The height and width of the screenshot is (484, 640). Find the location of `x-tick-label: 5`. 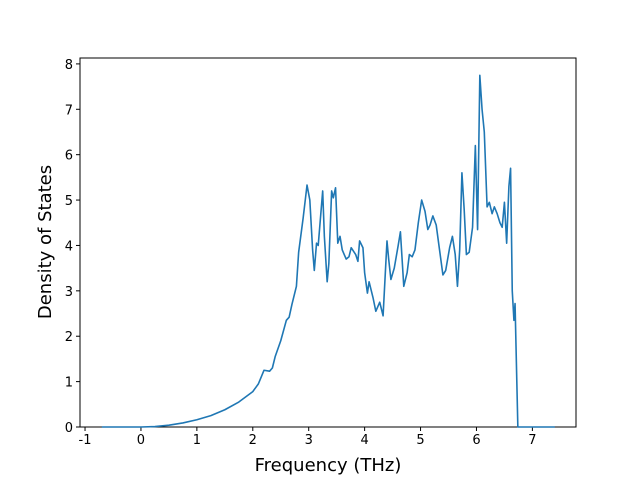

x-tick-label: 5 is located at coordinates (420, 440).